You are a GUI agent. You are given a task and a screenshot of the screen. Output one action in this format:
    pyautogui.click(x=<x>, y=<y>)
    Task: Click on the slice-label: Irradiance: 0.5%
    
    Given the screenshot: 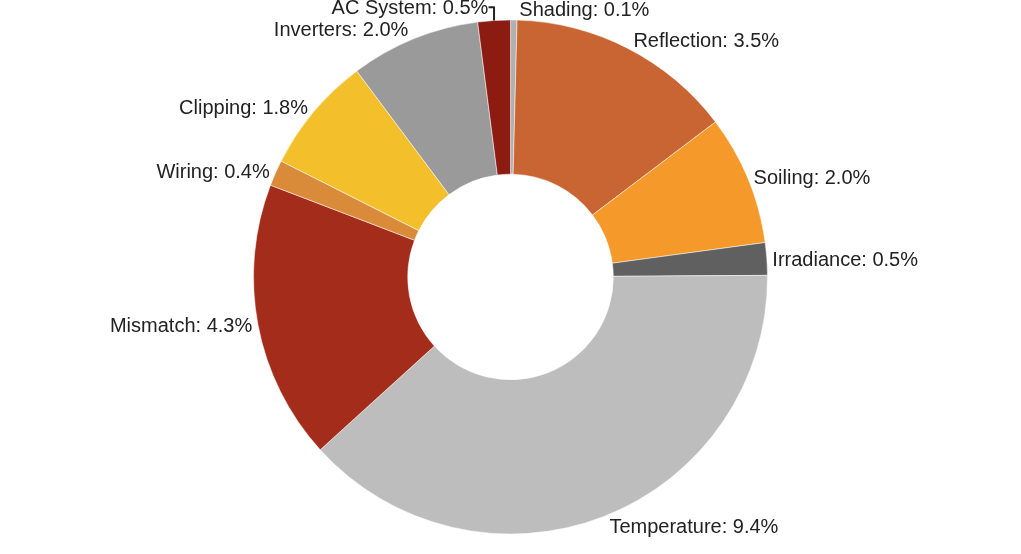 What is the action you would take?
    pyautogui.click(x=845, y=258)
    